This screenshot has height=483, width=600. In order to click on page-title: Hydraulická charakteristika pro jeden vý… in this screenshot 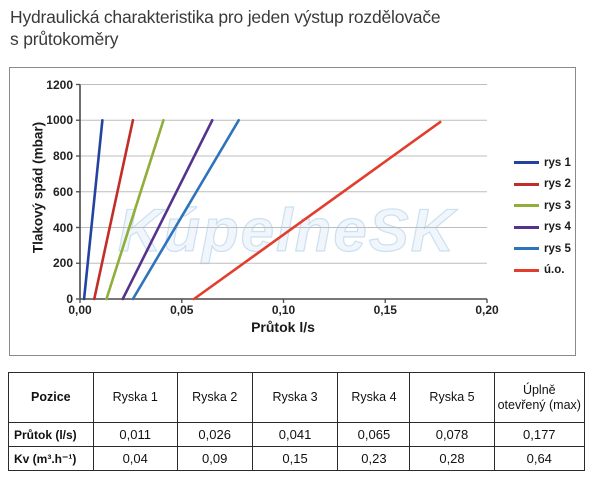, I will do `click(302, 28)`.